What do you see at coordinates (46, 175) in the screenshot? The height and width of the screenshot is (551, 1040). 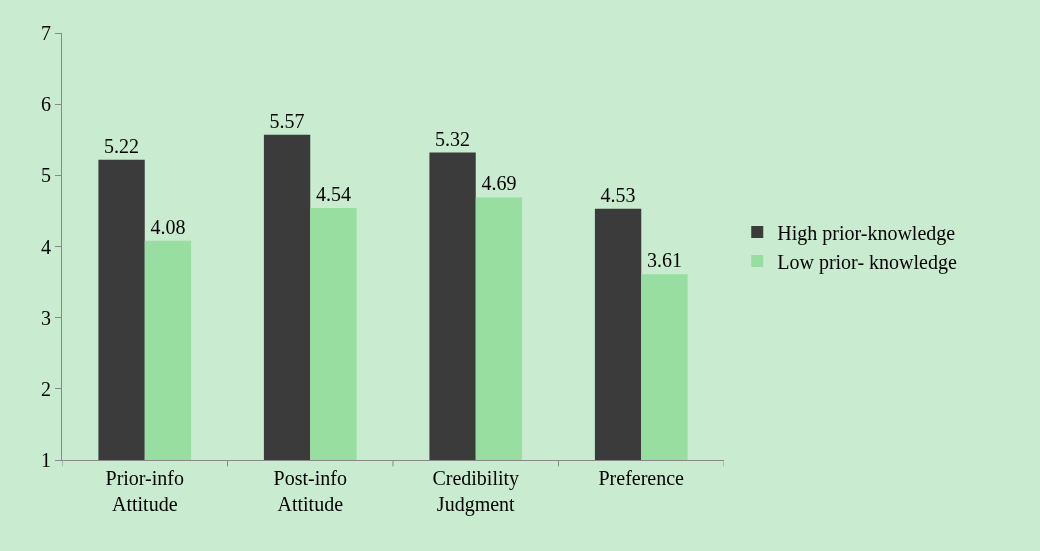 I see `y-tick-label: 5` at bounding box center [46, 175].